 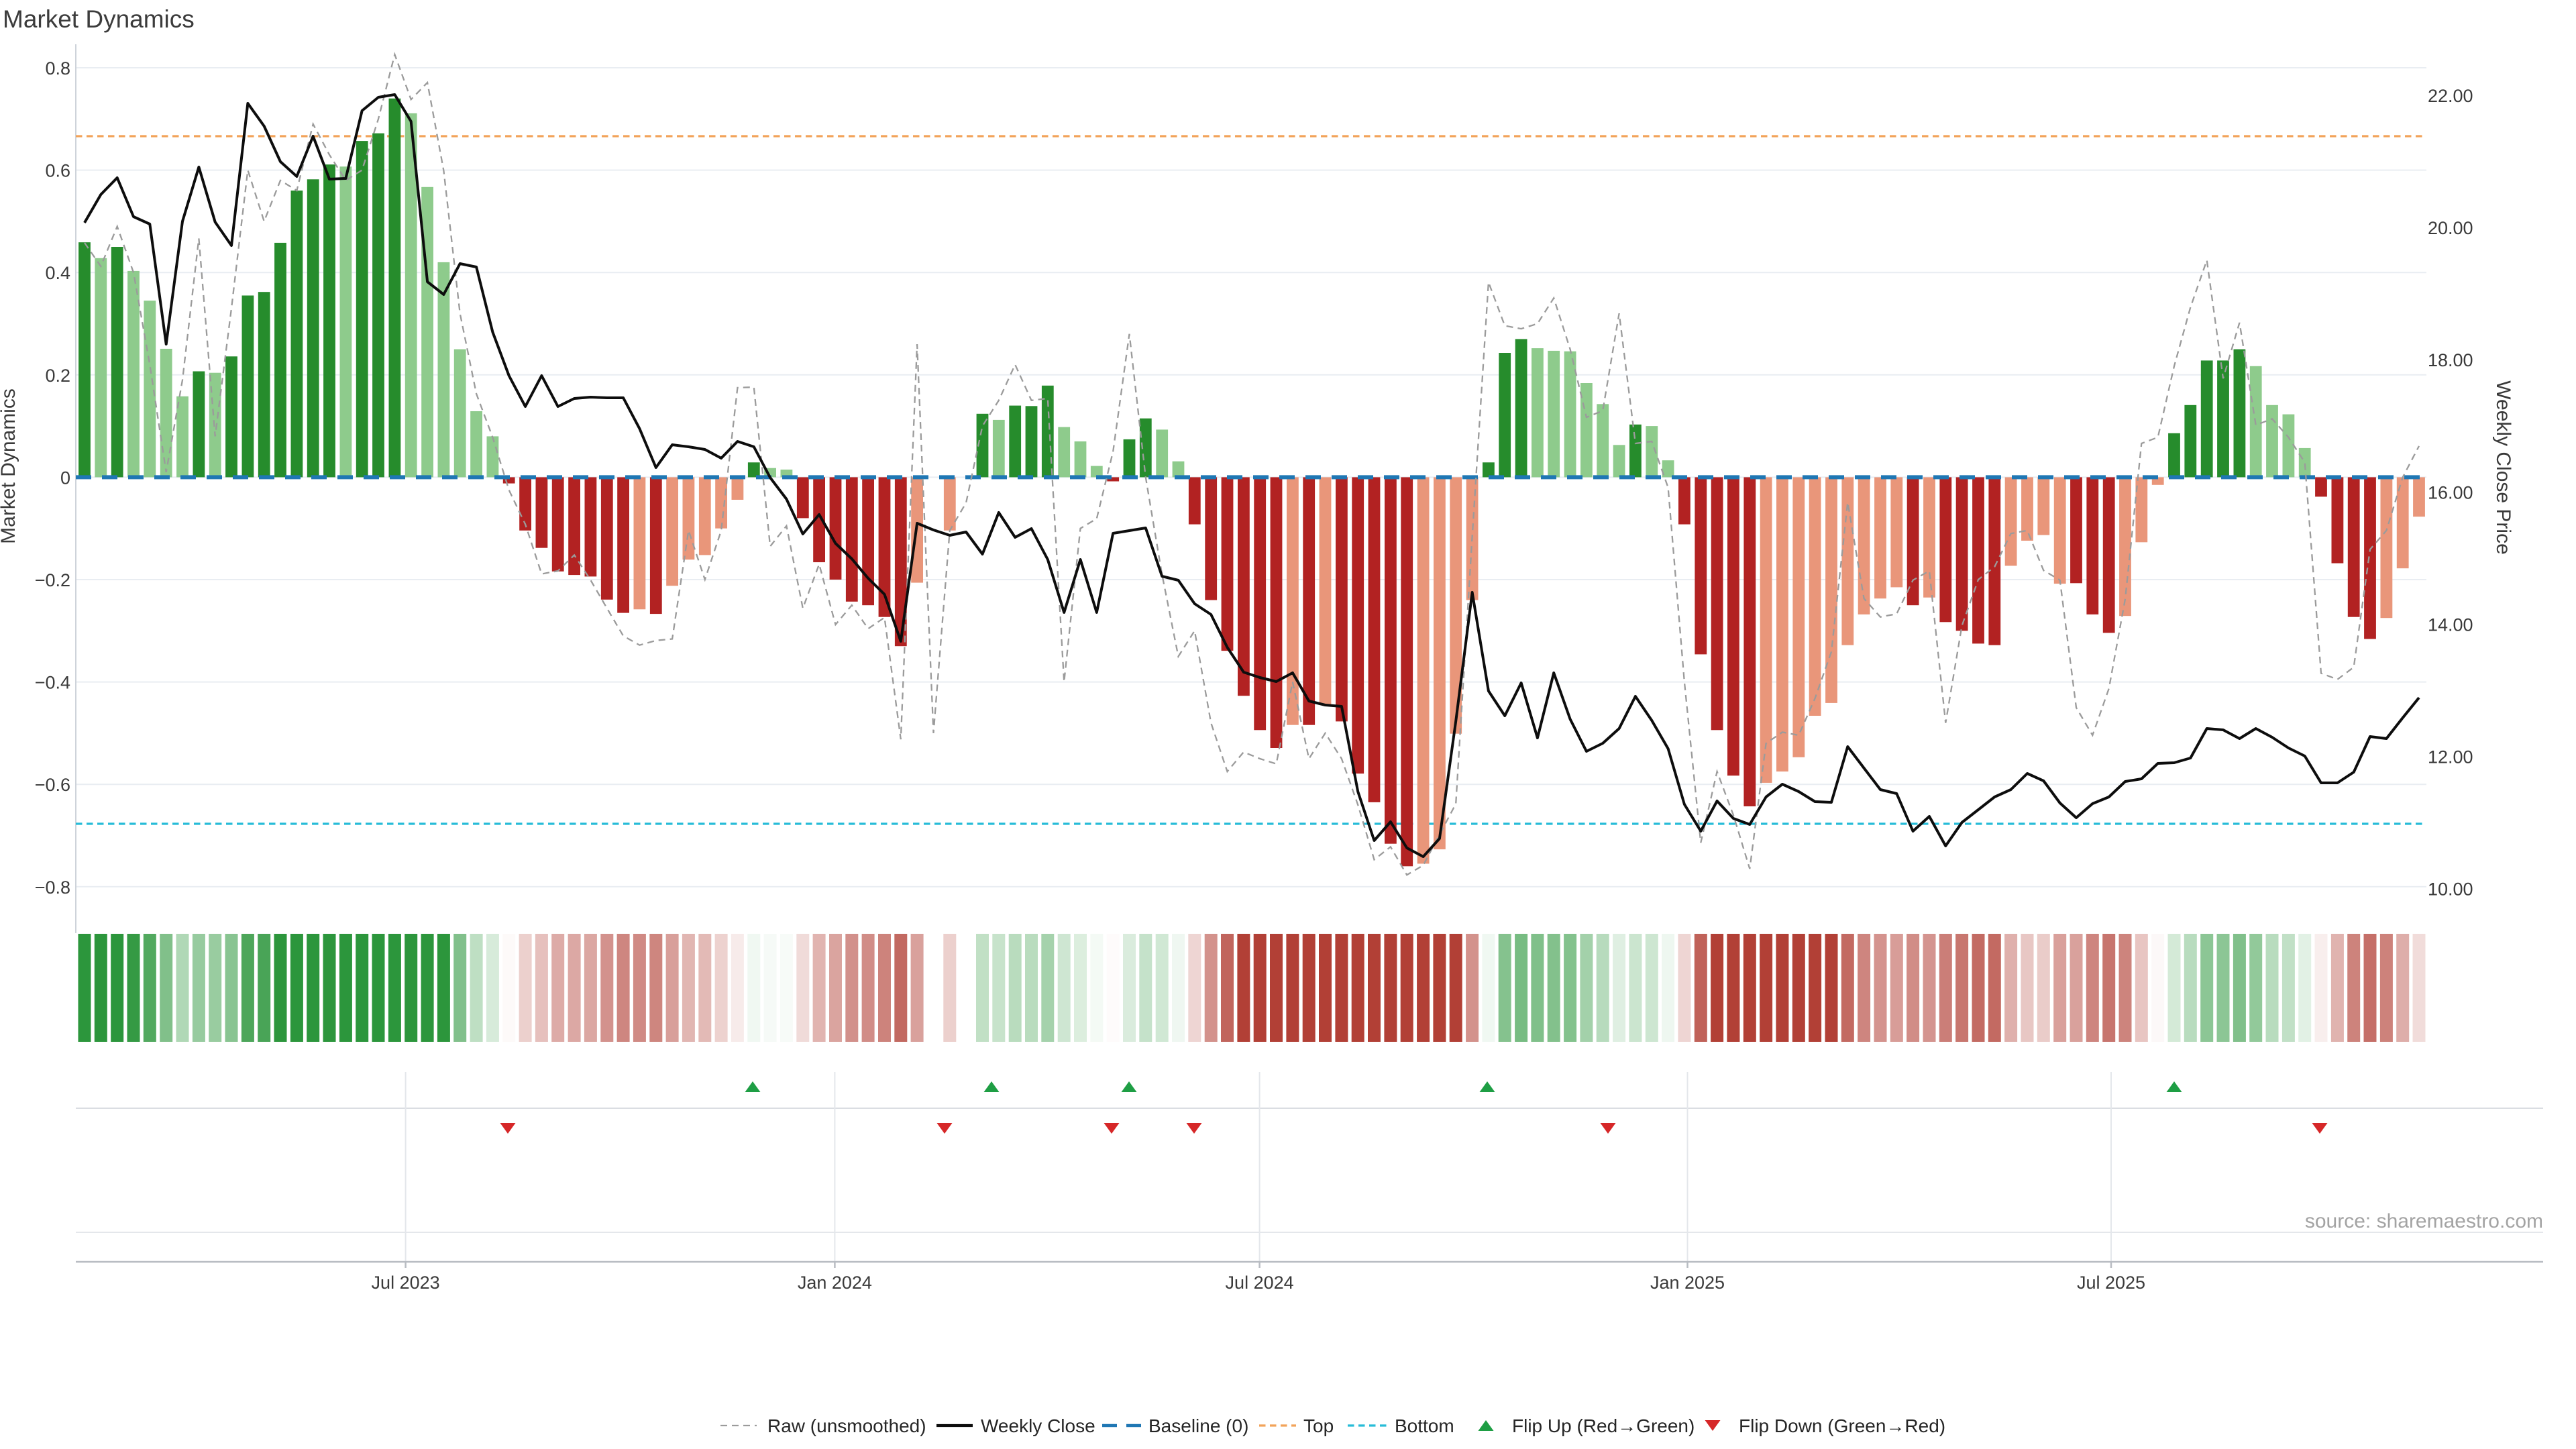 I want to click on svg-text: Baseline (0), so click(x=1198, y=1425).